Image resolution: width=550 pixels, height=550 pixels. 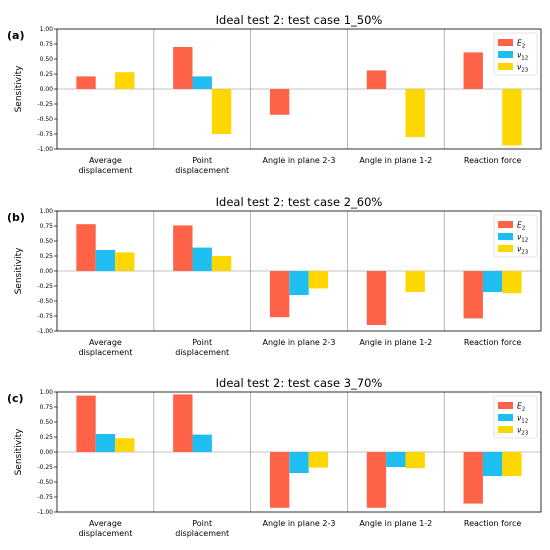 What do you see at coordinates (15, 398) in the screenshot?
I see `panel-label: (c)` at bounding box center [15, 398].